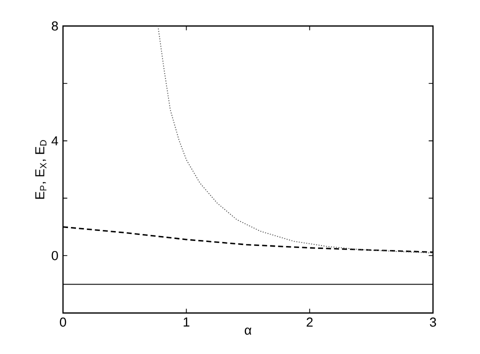  I want to click on x-axis-title: α, so click(248, 331).